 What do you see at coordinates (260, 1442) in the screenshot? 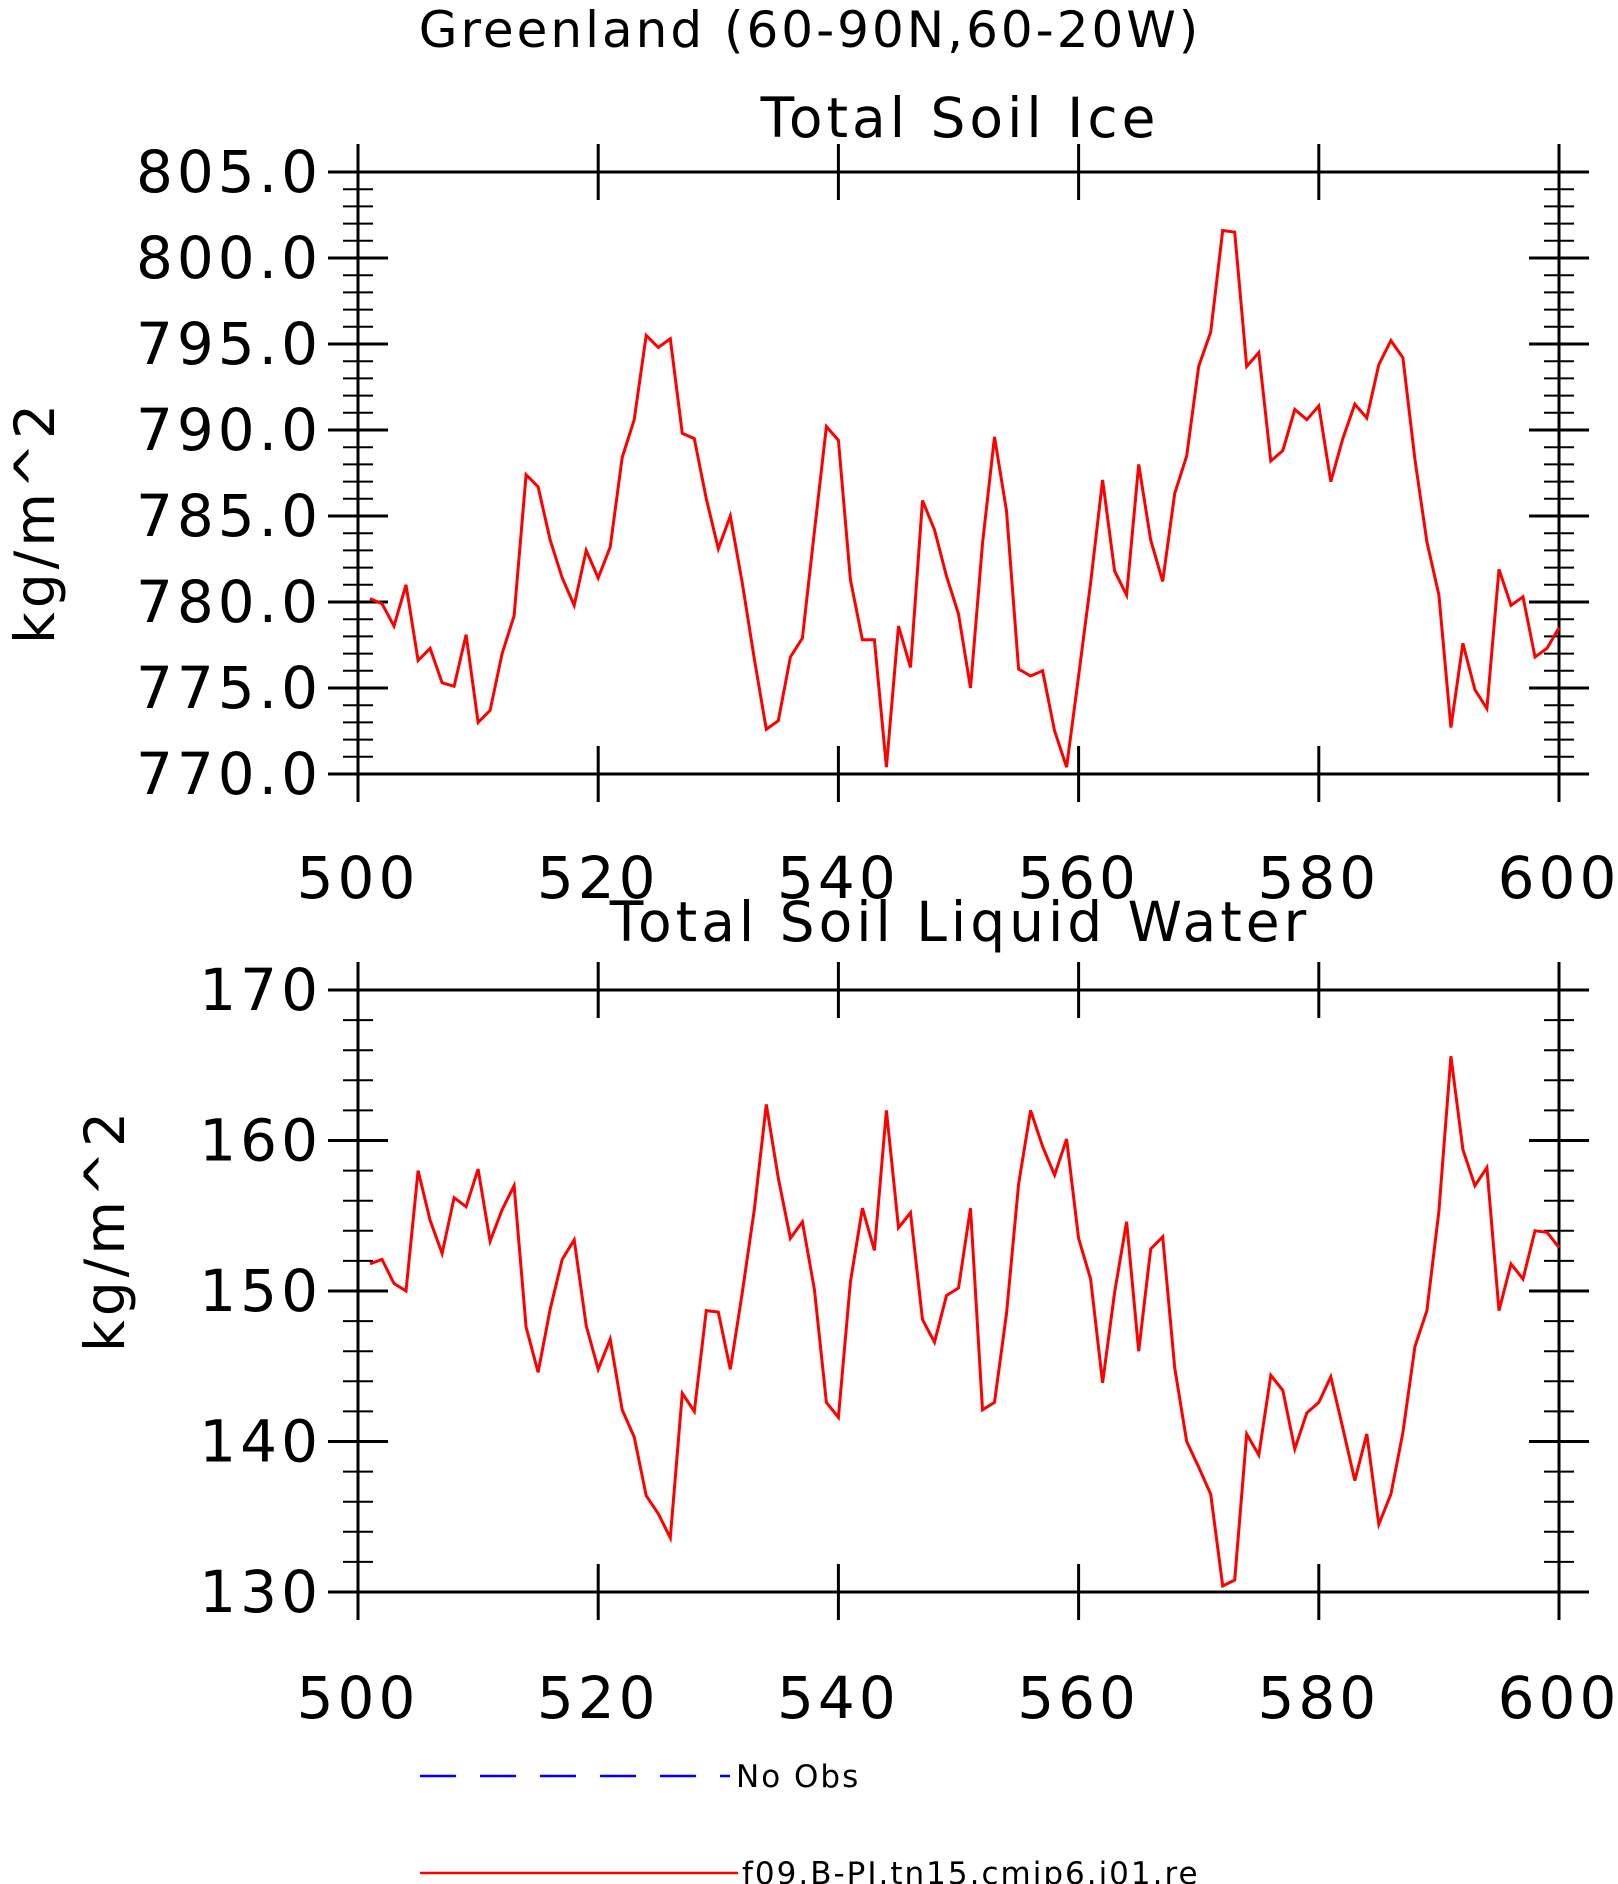
I see `y-tick-label: 140` at bounding box center [260, 1442].